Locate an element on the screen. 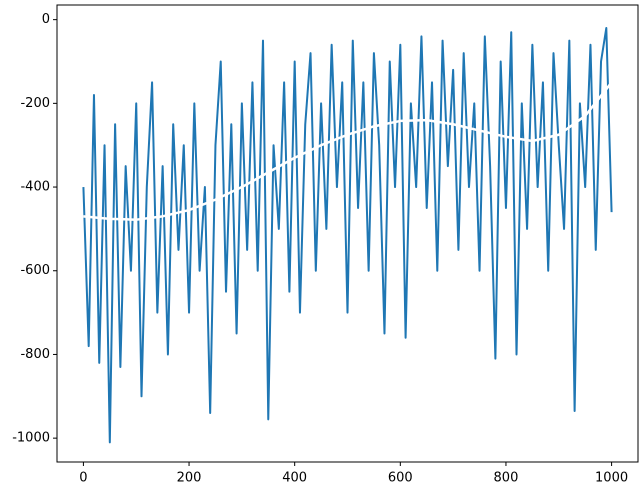  y-tick-label: -200 is located at coordinates (35, 103).